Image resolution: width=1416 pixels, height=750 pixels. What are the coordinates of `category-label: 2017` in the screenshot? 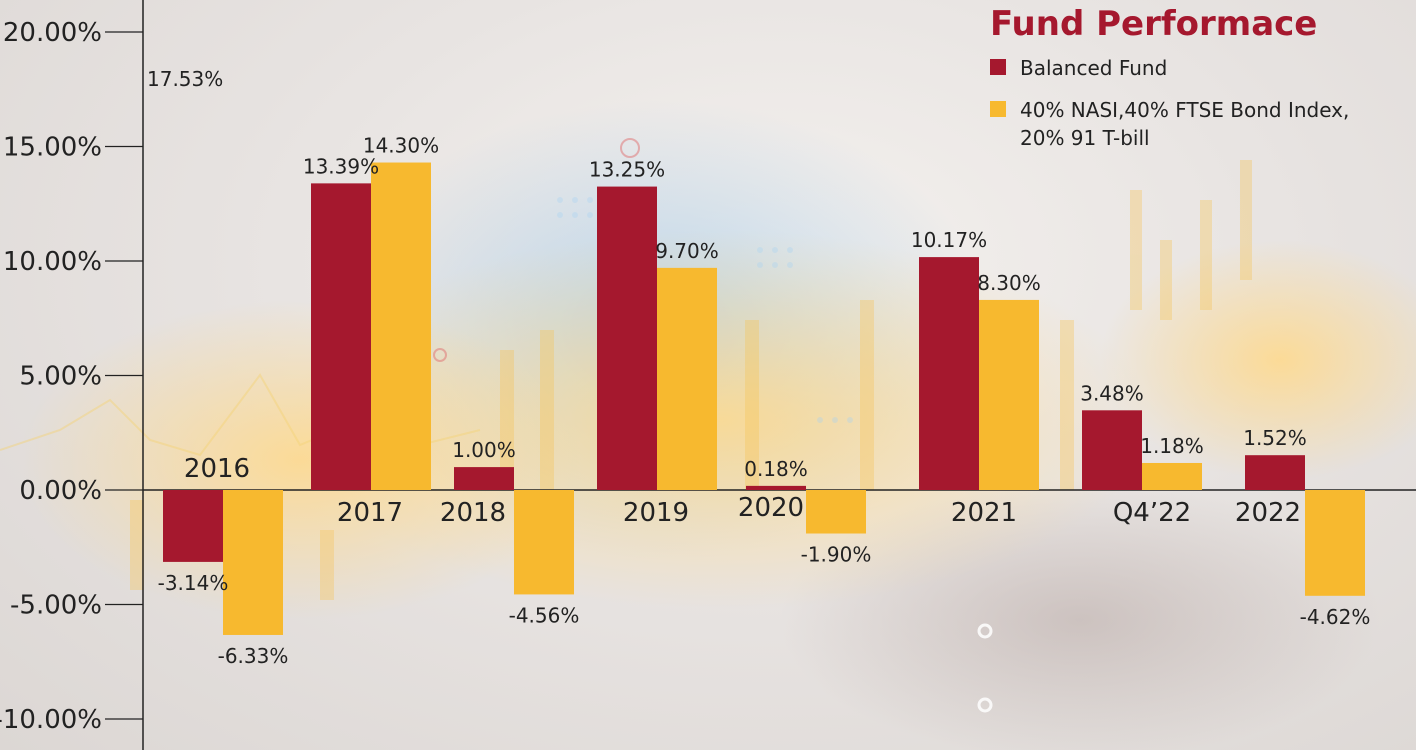 It's located at (370, 513).